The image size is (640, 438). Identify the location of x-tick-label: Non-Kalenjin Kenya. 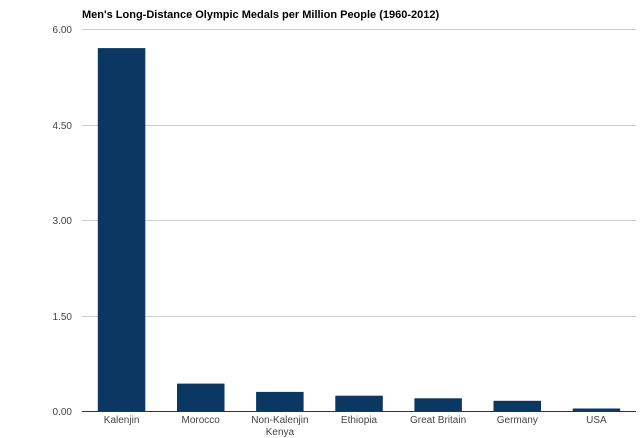
(279, 426).